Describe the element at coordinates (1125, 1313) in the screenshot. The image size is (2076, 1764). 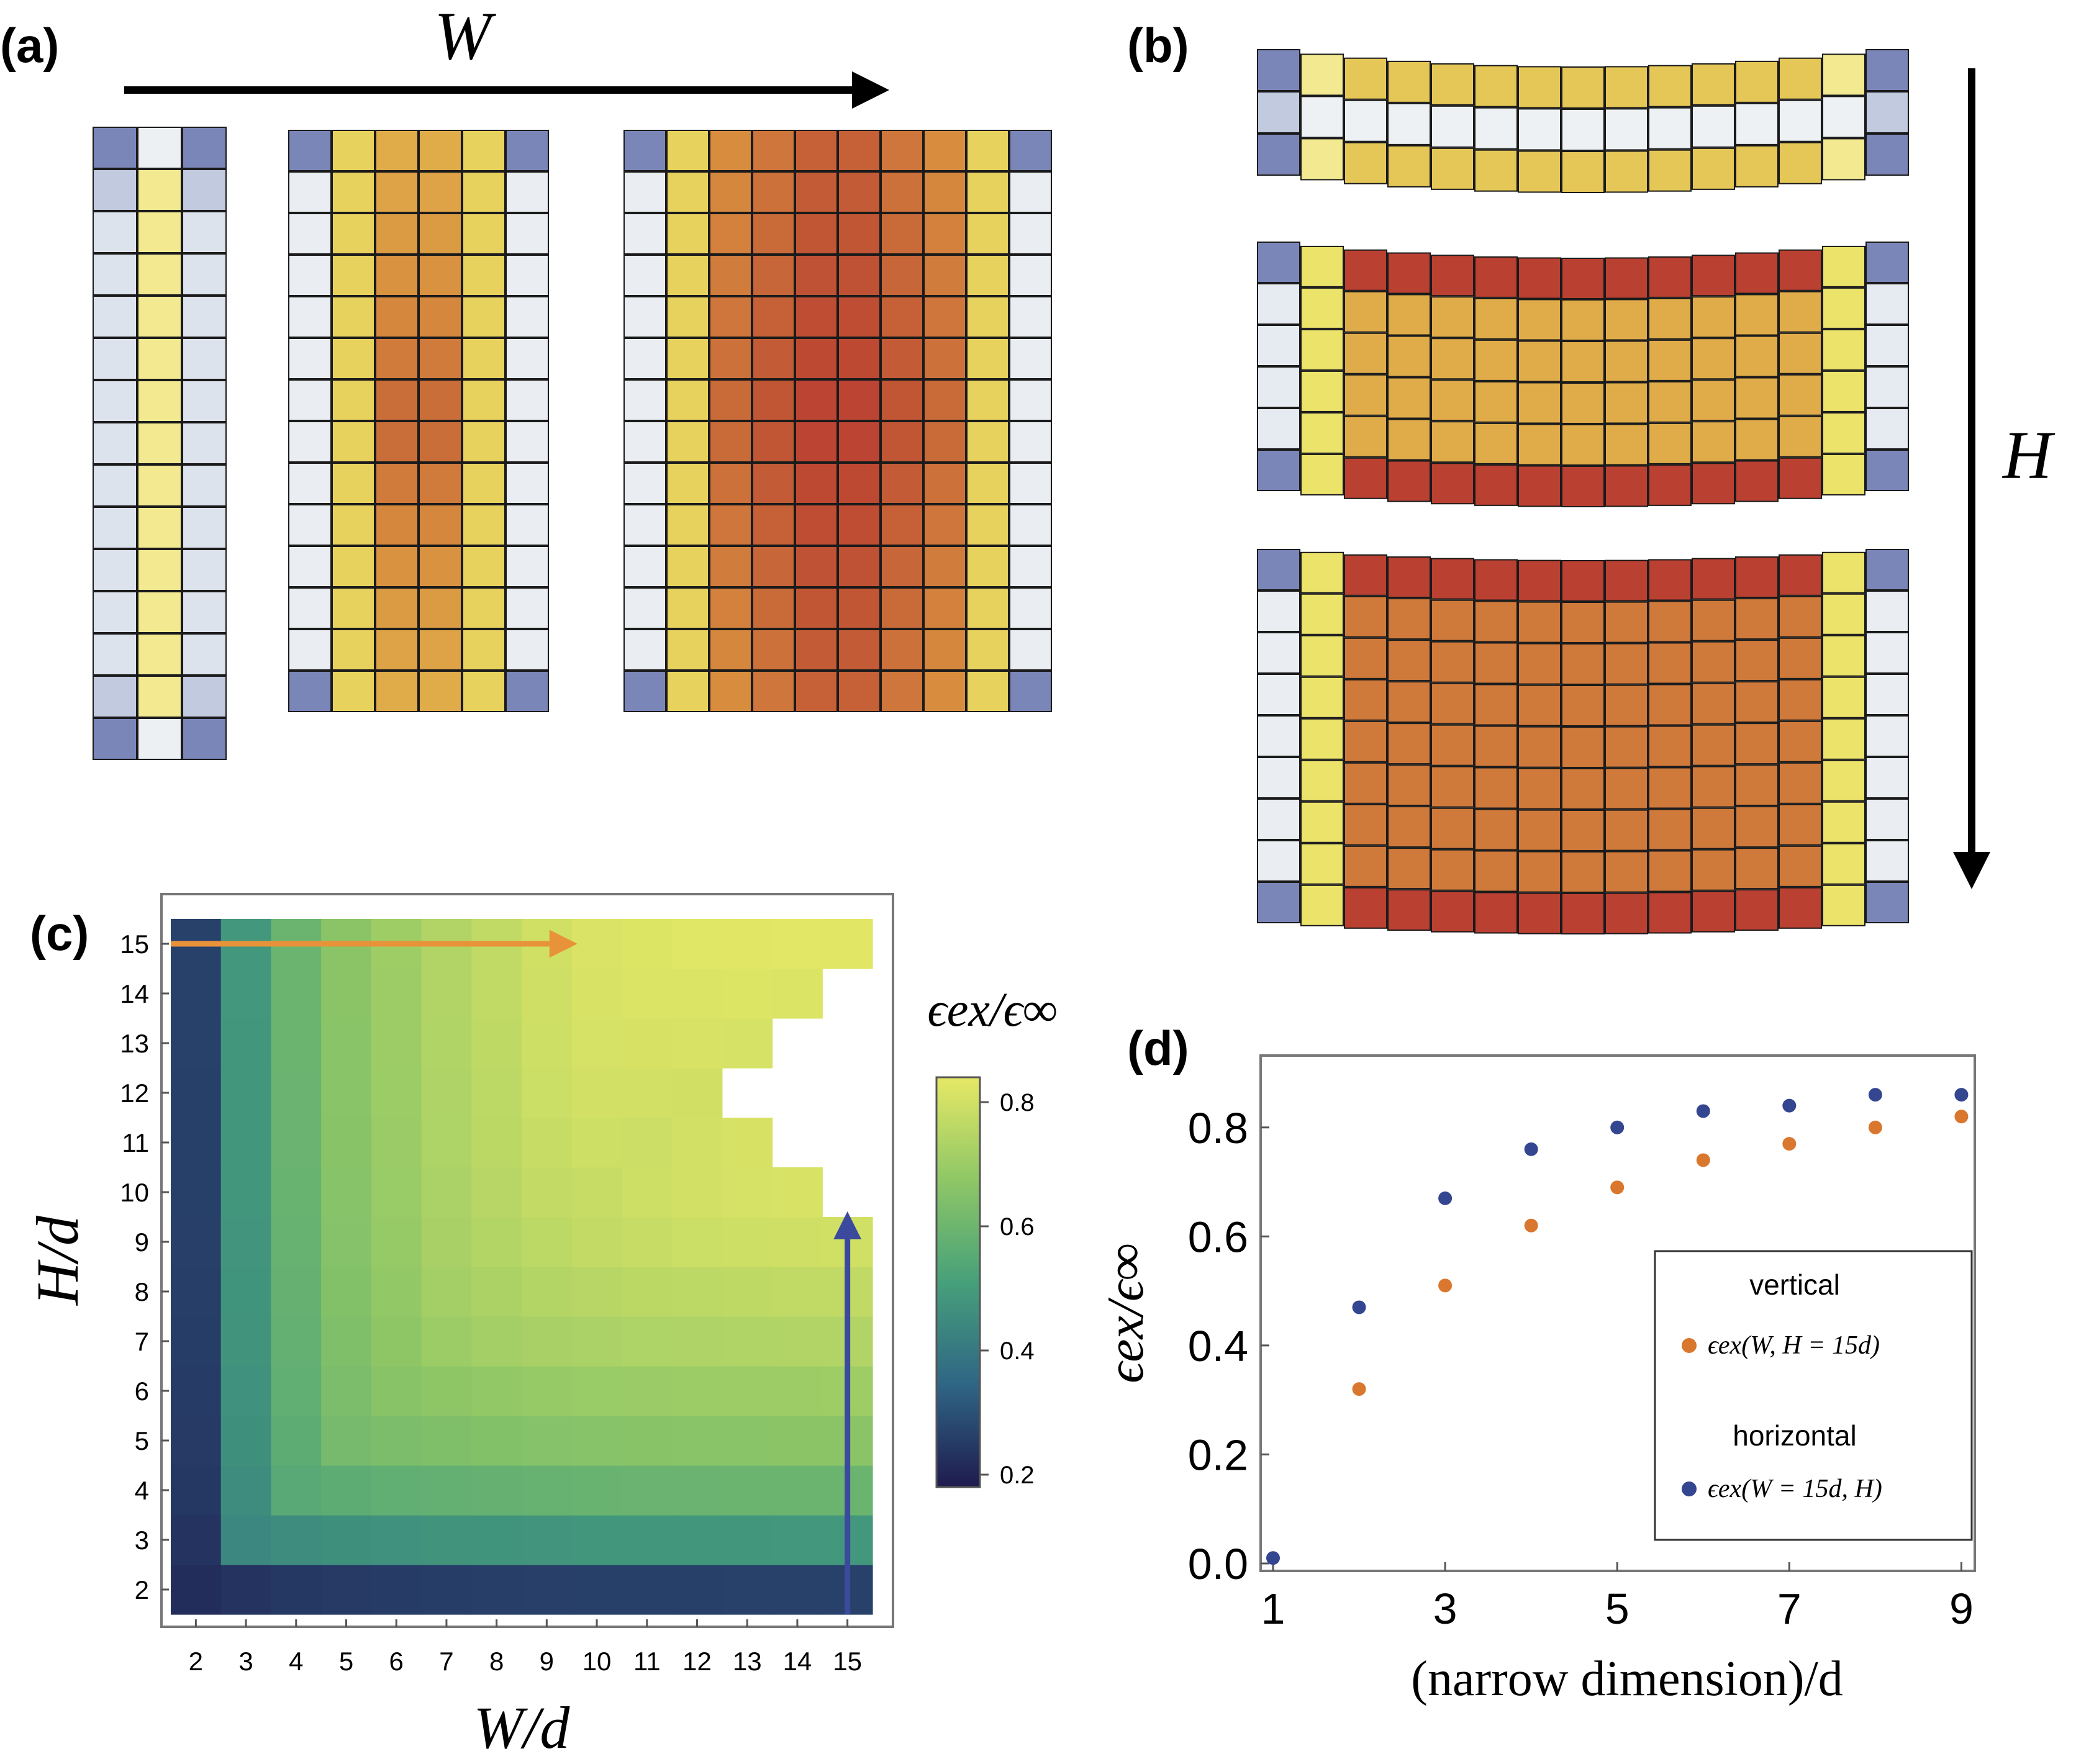
I see `scatter-ylabel: ϵex/ϵ∞` at that location.